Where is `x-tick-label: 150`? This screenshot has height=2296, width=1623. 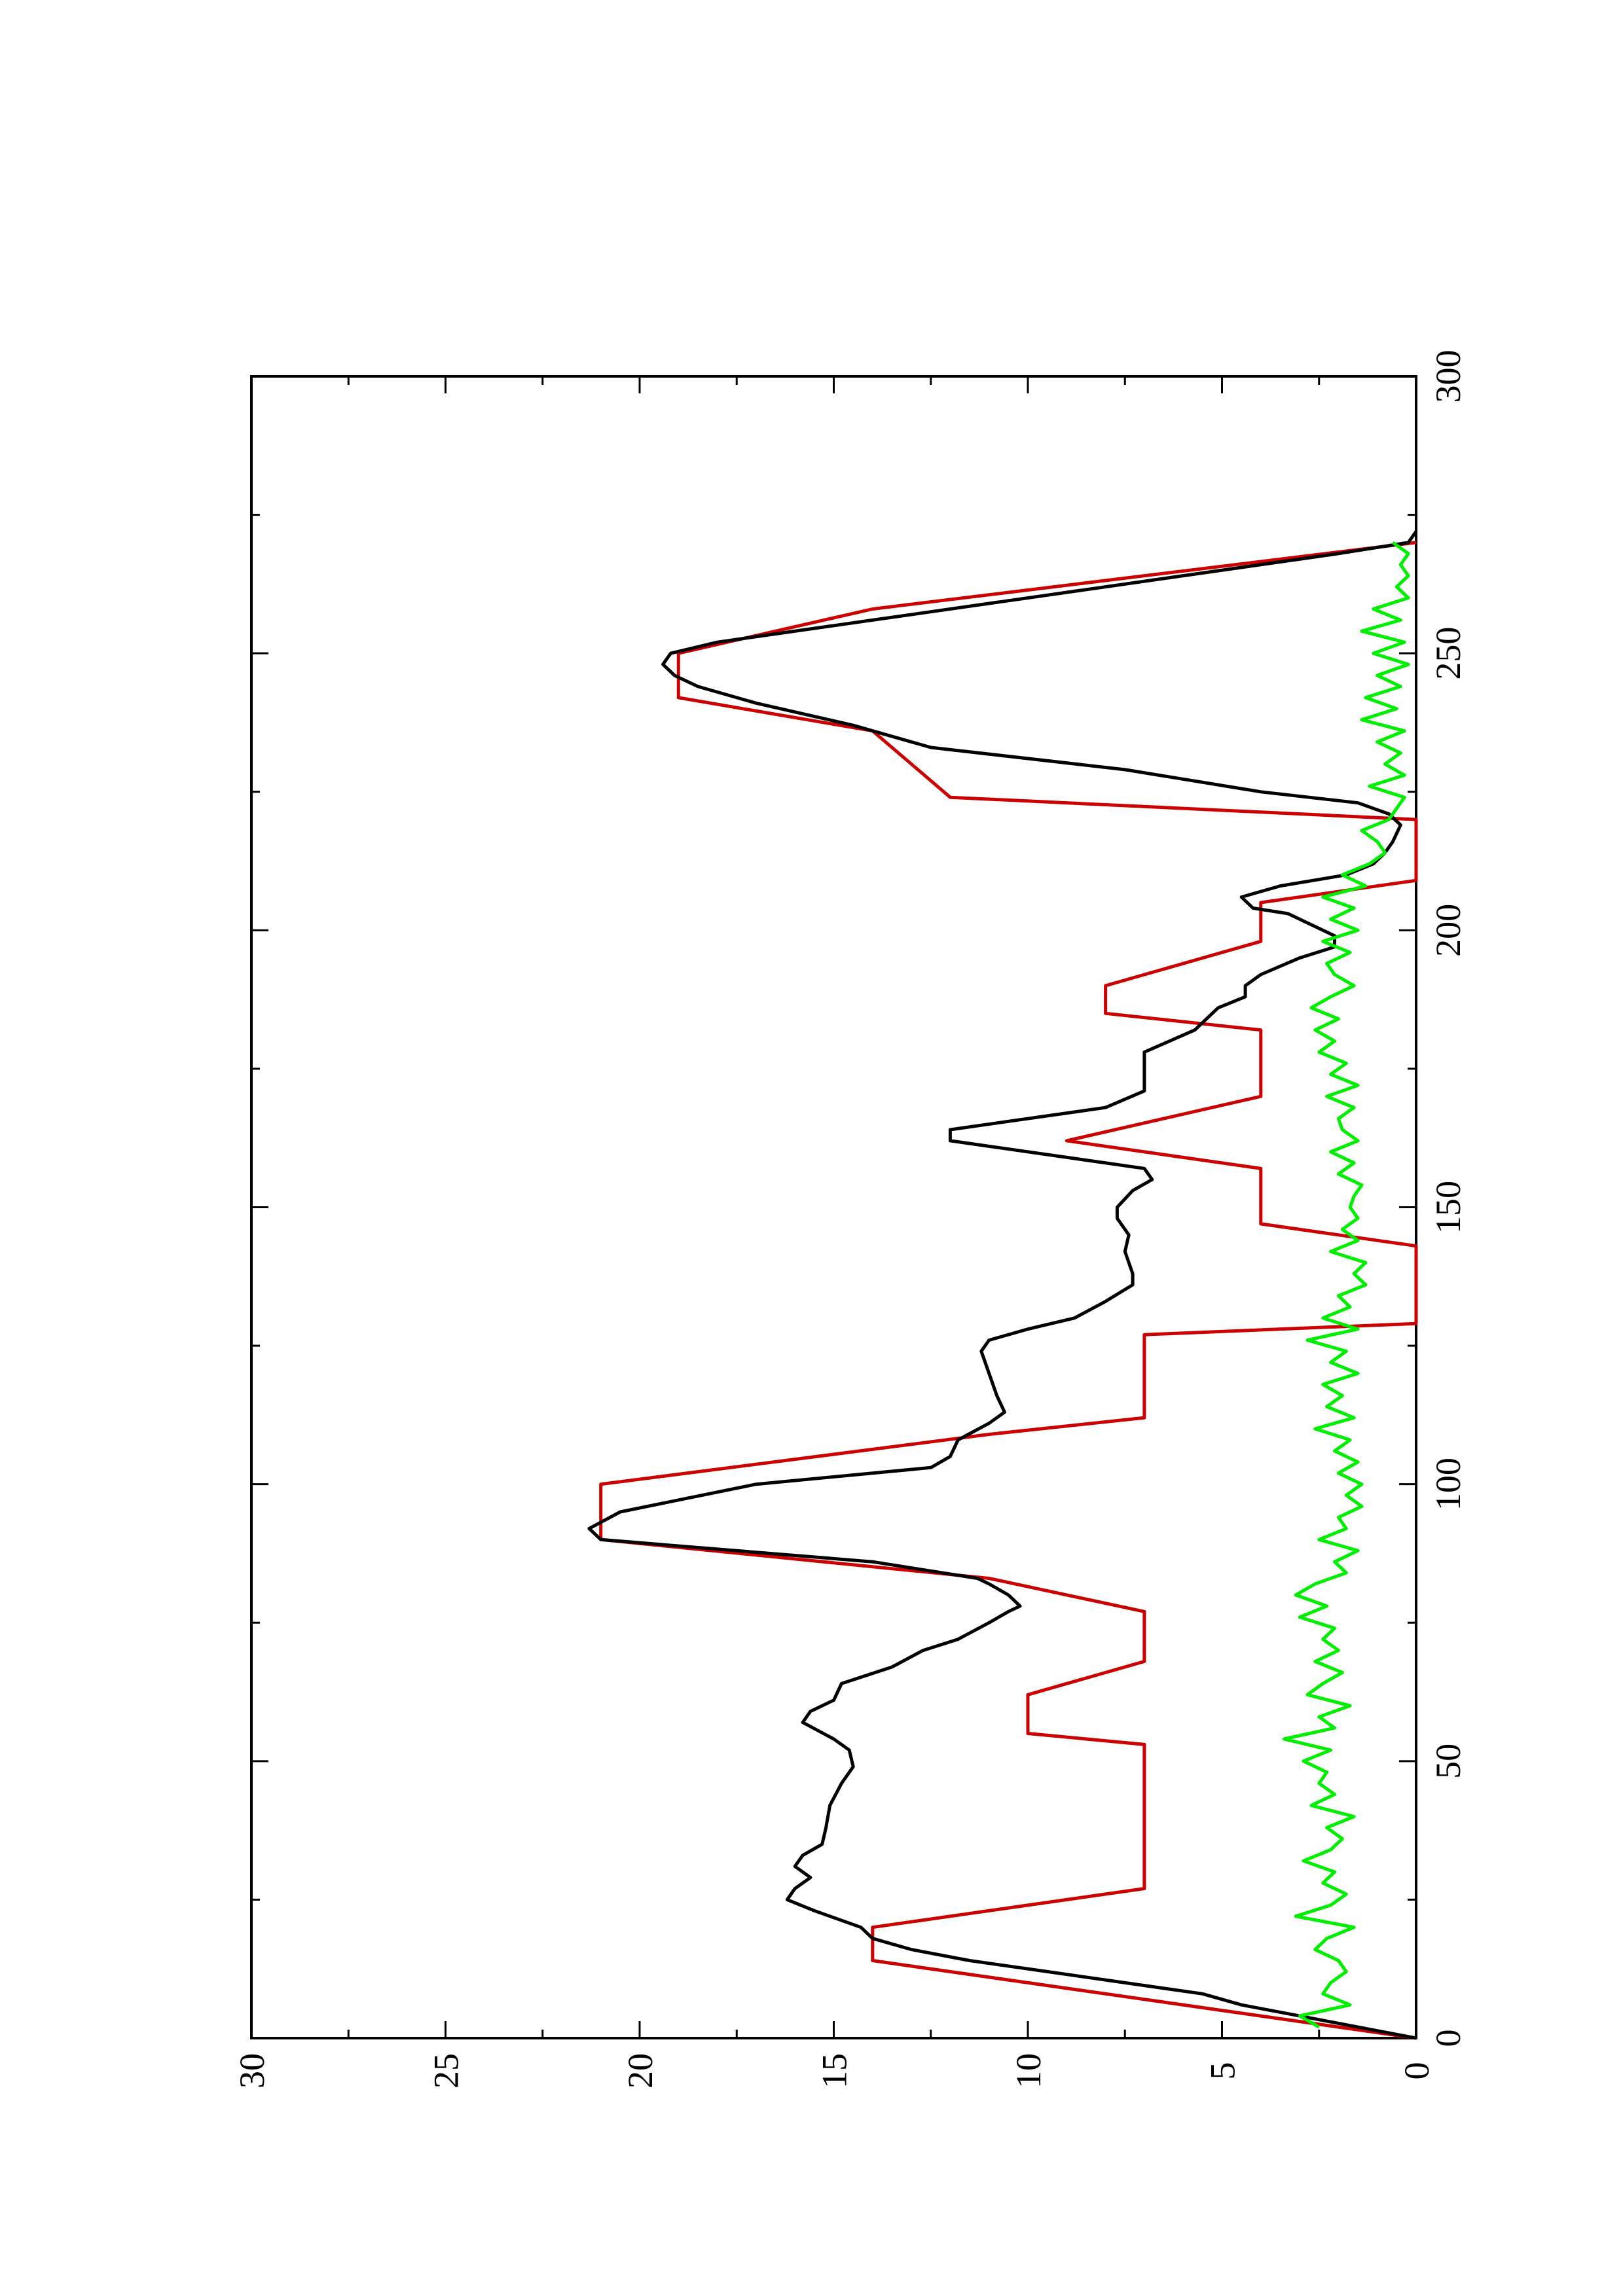 x-tick-label: 150 is located at coordinates (1448, 1207).